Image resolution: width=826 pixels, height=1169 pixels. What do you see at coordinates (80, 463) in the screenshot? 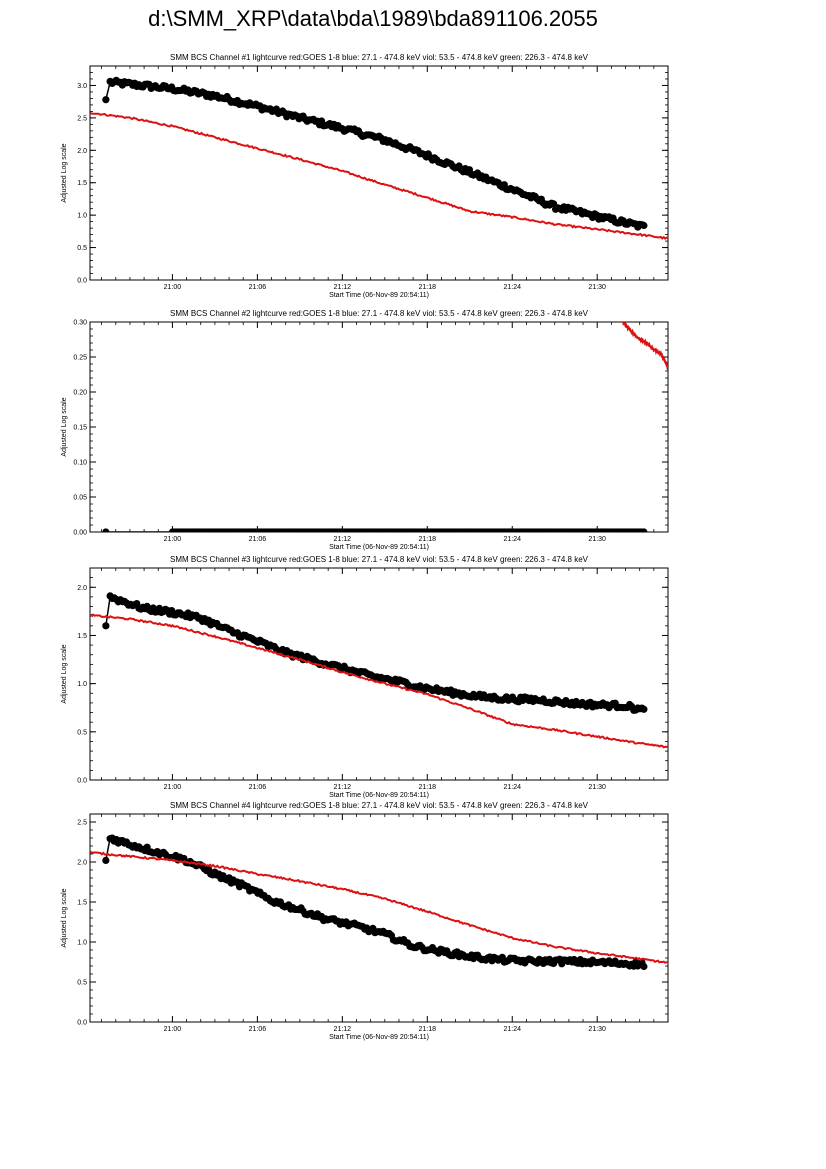
I see `y-tick-label: 0.10` at bounding box center [80, 463].